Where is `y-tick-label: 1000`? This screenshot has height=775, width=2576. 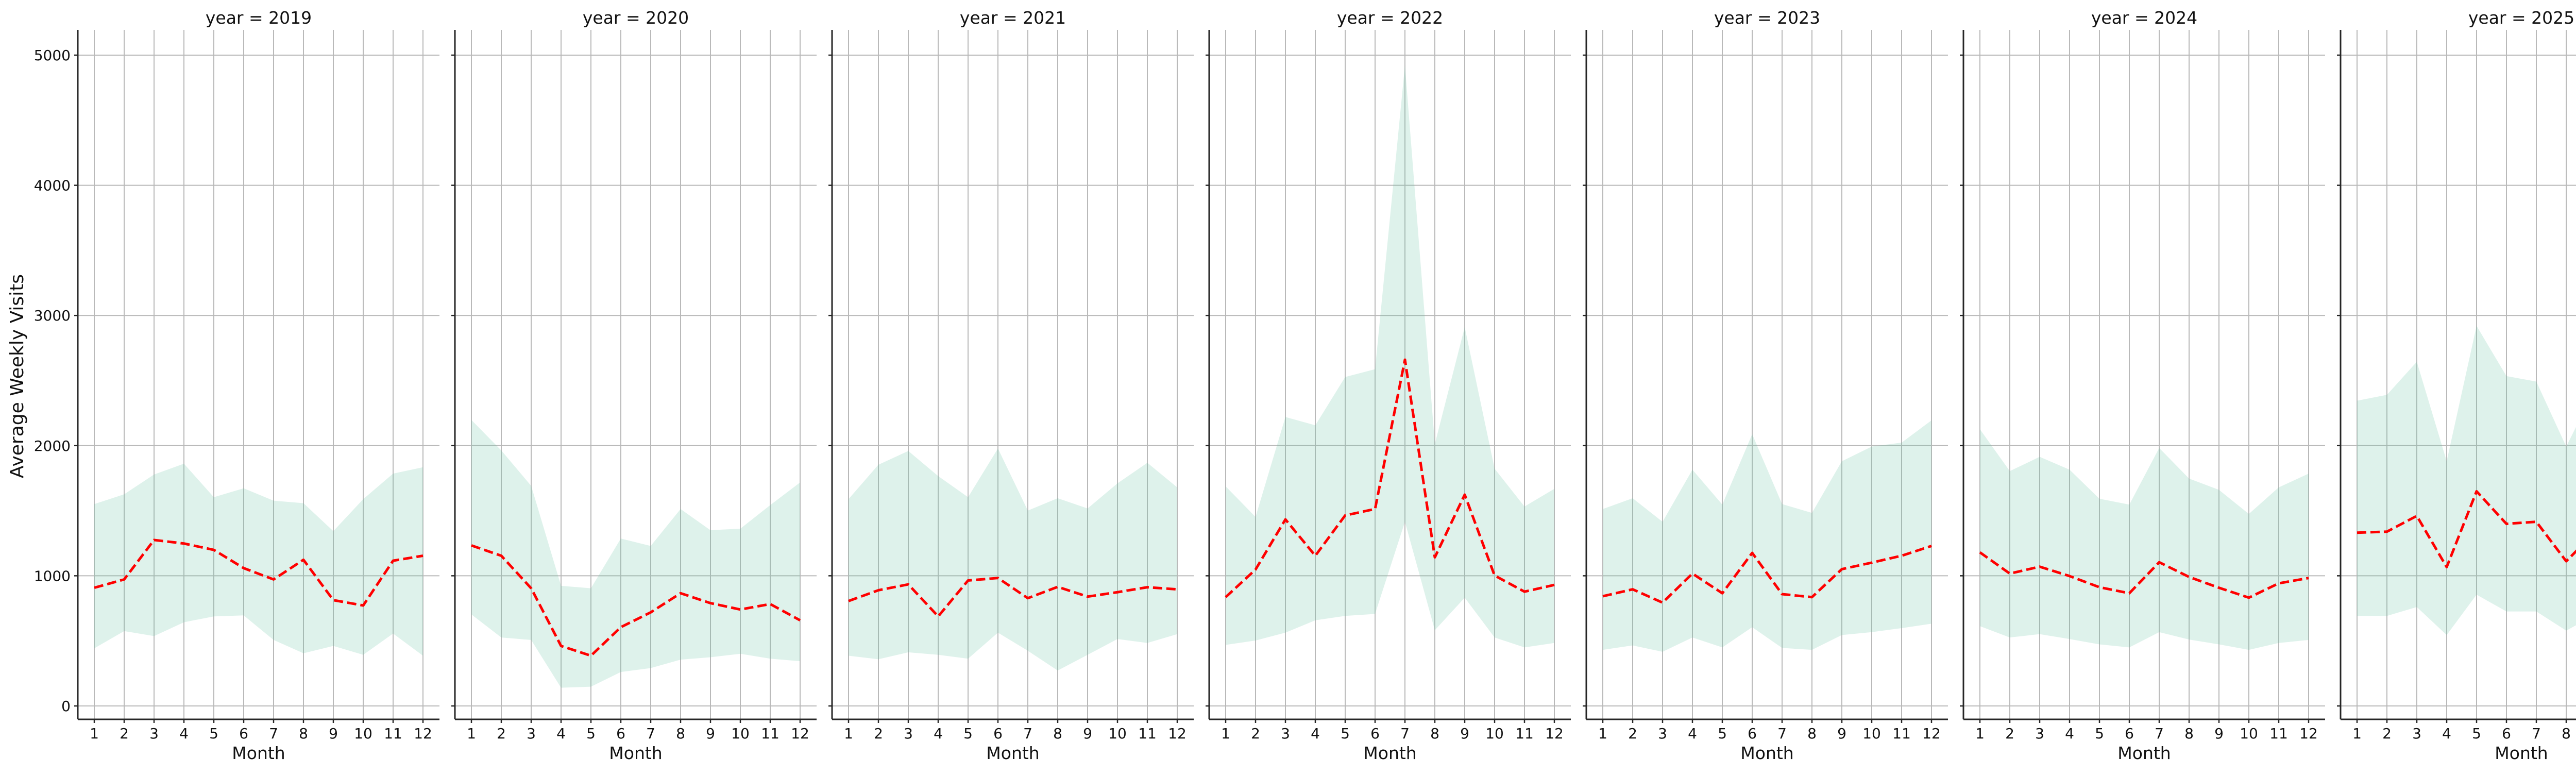
y-tick-label: 1000 is located at coordinates (52, 575).